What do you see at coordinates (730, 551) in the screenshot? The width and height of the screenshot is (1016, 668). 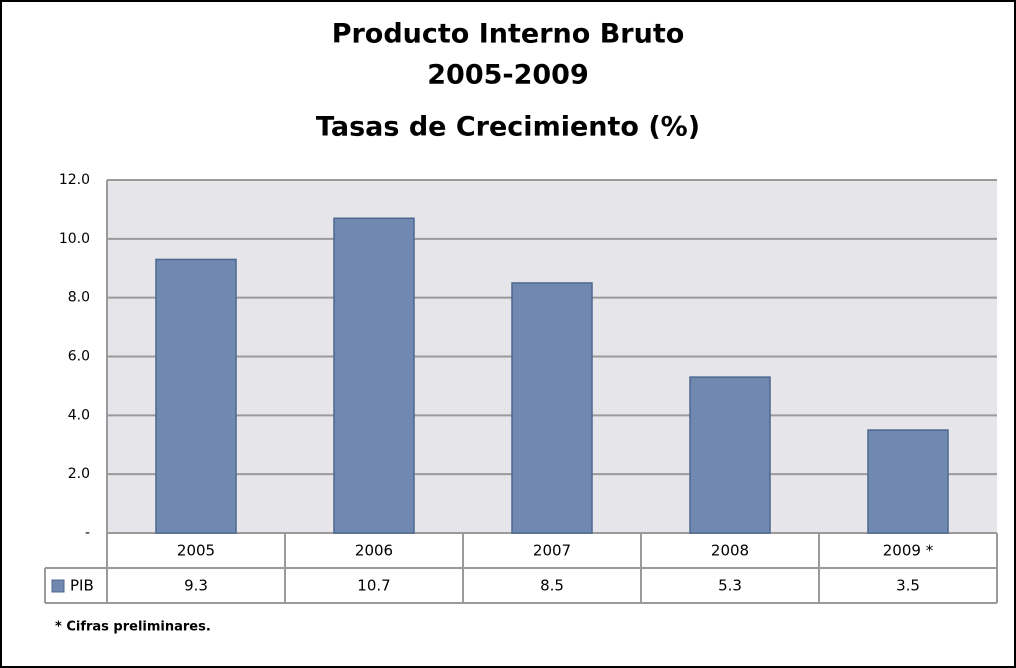 I see `x-tick-label: 2008` at bounding box center [730, 551].